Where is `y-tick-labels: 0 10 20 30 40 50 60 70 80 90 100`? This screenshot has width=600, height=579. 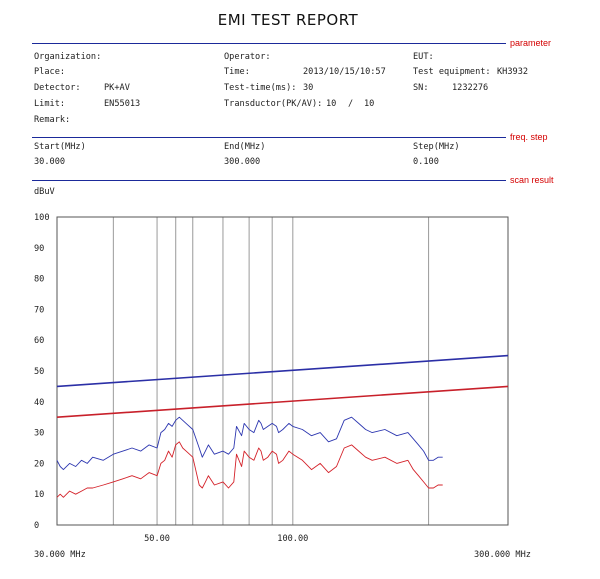
y-tick-labels: 0 10 20 30 40 50 60 70 80 90 100 is located at coordinates (42, 372).